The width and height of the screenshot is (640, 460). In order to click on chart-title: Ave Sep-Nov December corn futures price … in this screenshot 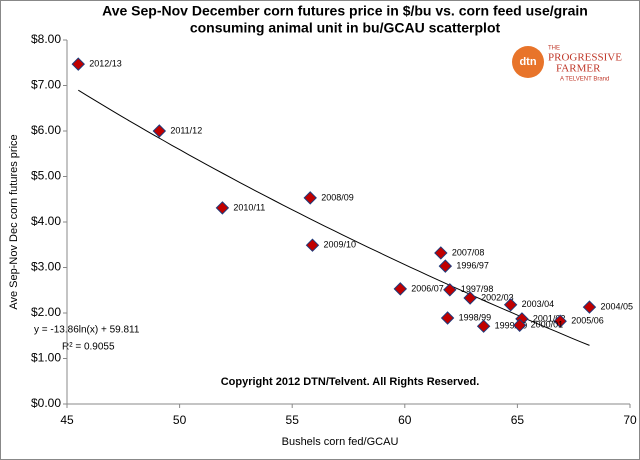, I will do `click(345, 11)`.